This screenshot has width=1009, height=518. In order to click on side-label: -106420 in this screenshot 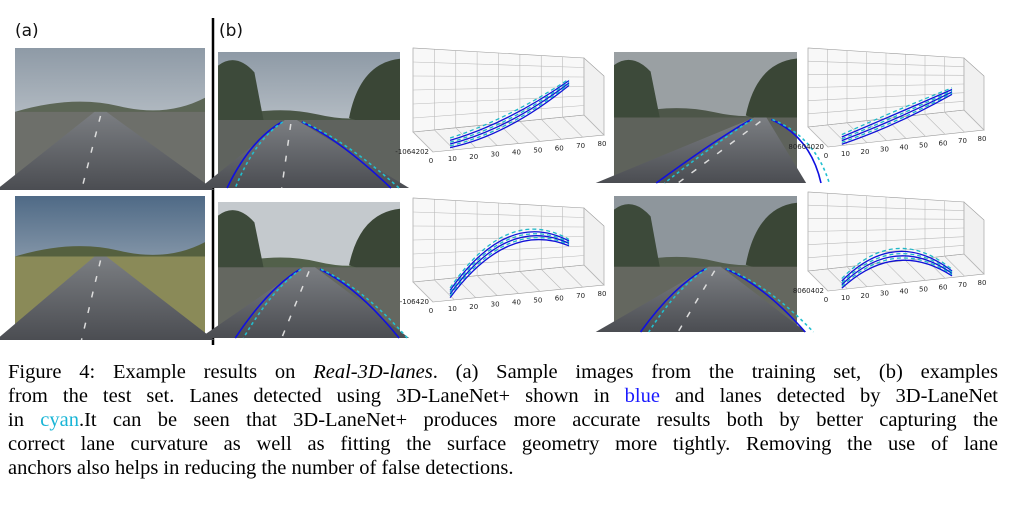, I will do `click(414, 302)`.